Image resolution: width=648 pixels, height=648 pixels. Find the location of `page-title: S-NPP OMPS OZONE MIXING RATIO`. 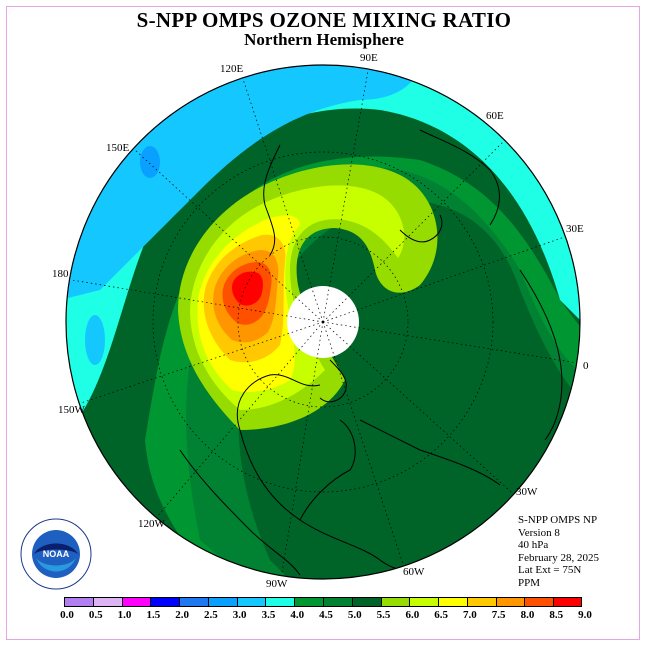

page-title: S-NPP OMPS OZONE MIXING RATIO is located at coordinates (324, 20).